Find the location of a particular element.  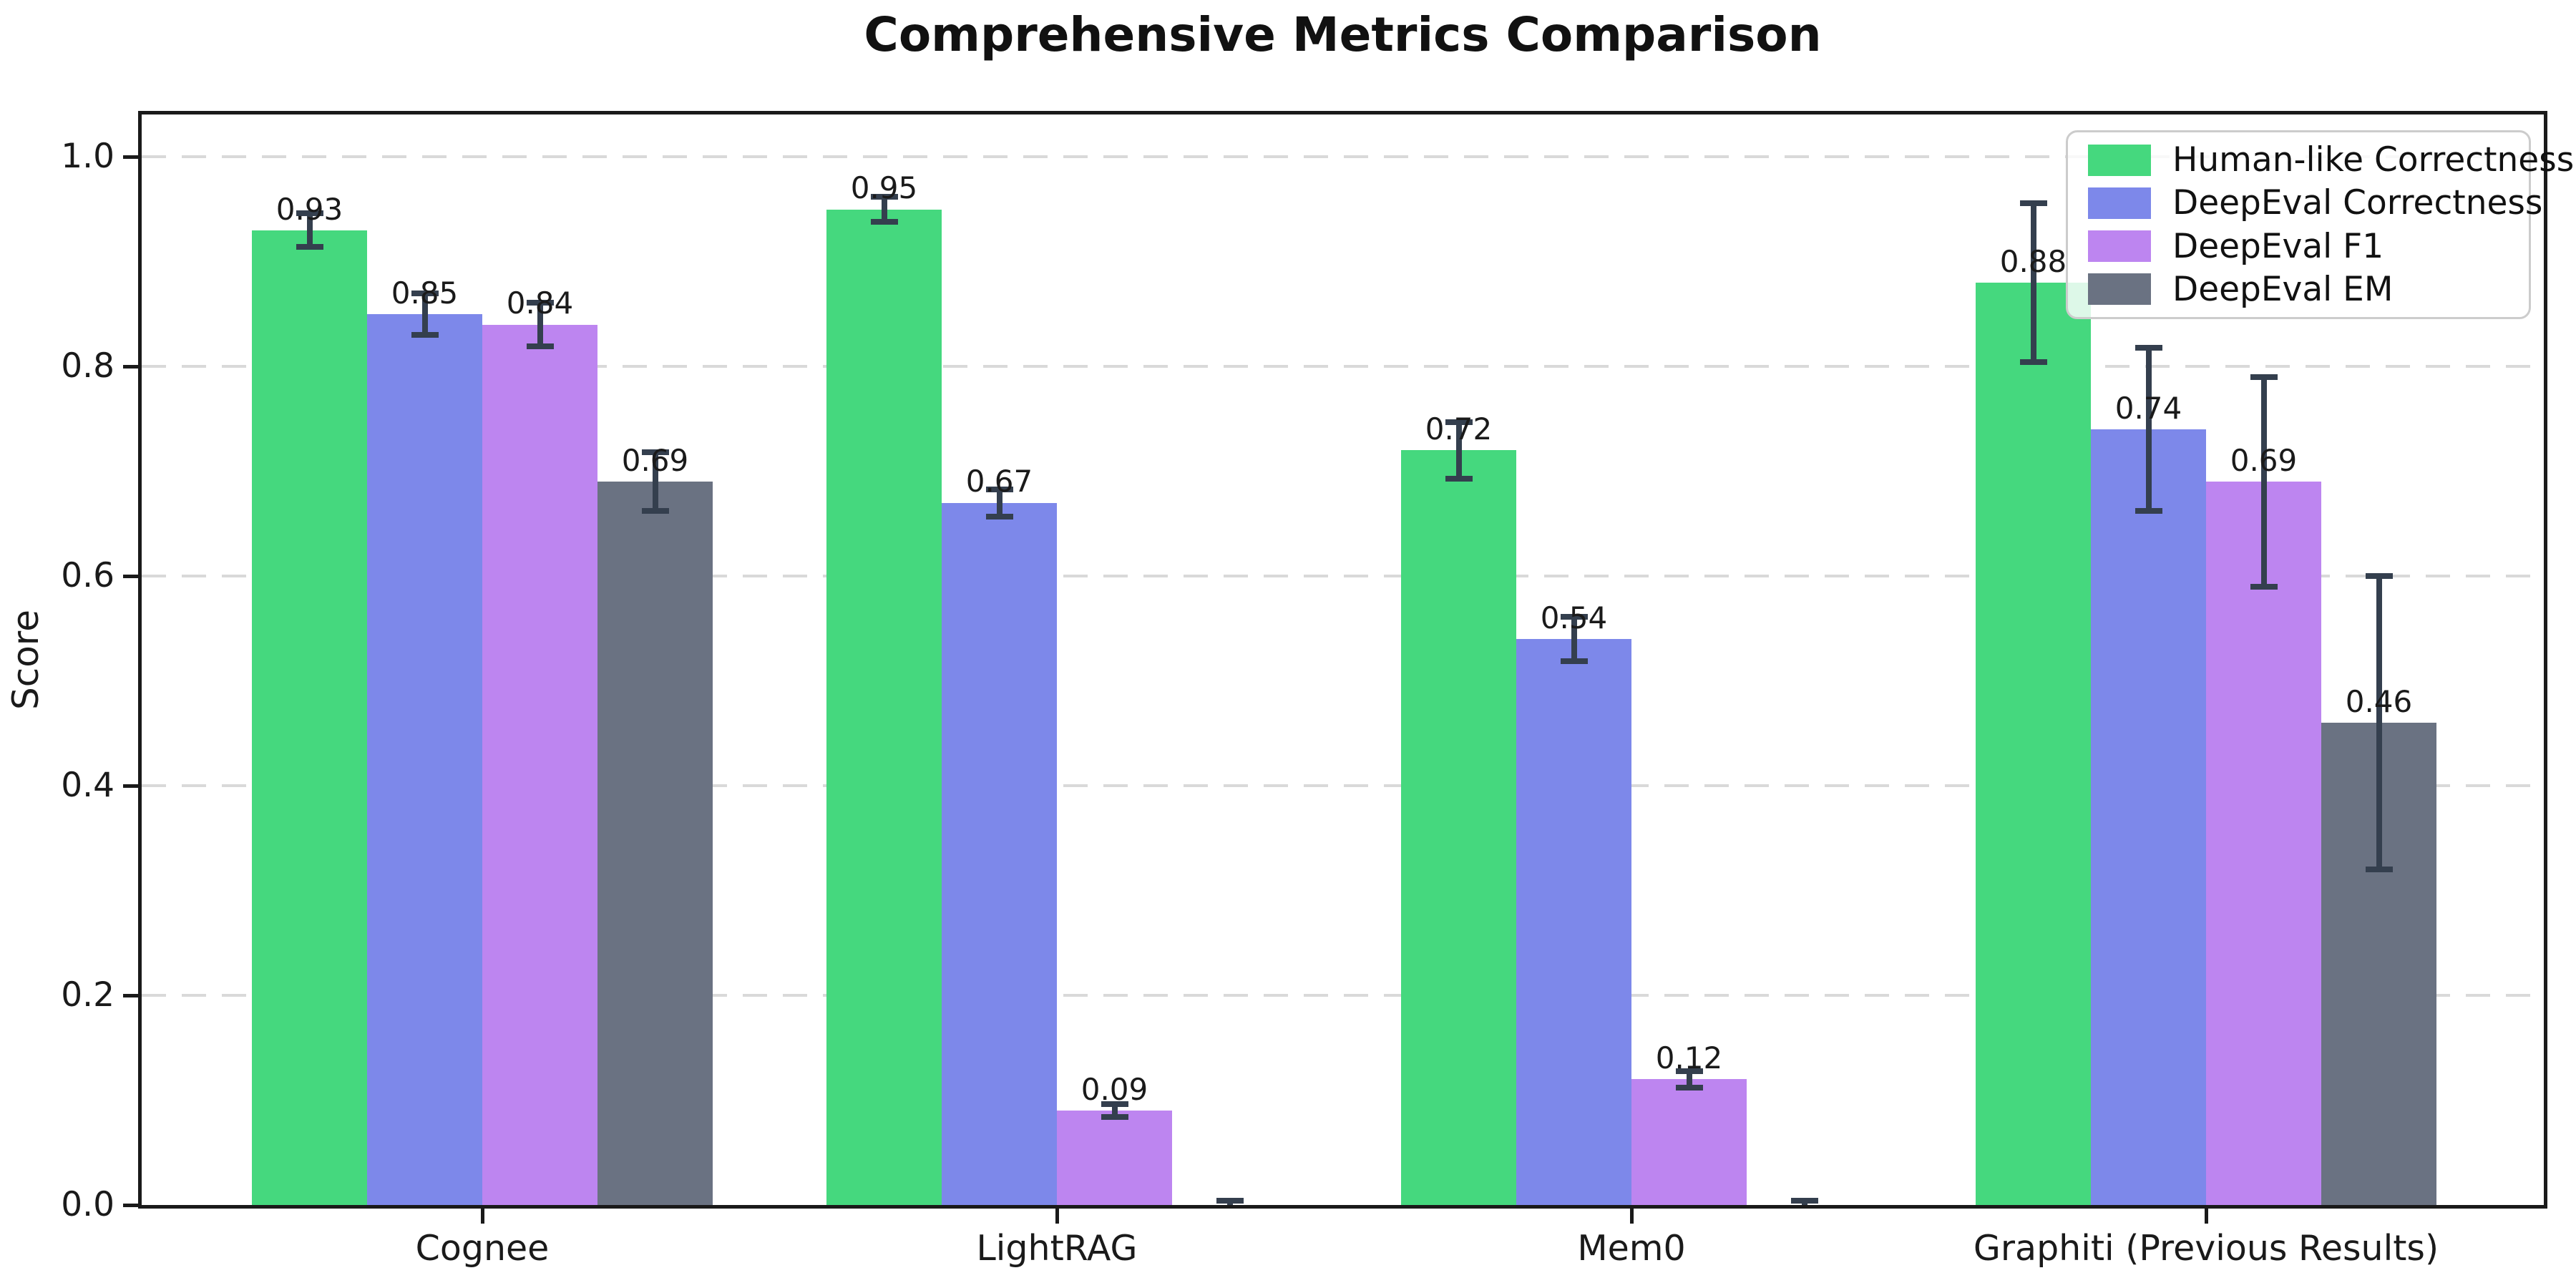

y-tick-label-0.2: 0.2 is located at coordinates (87, 995).